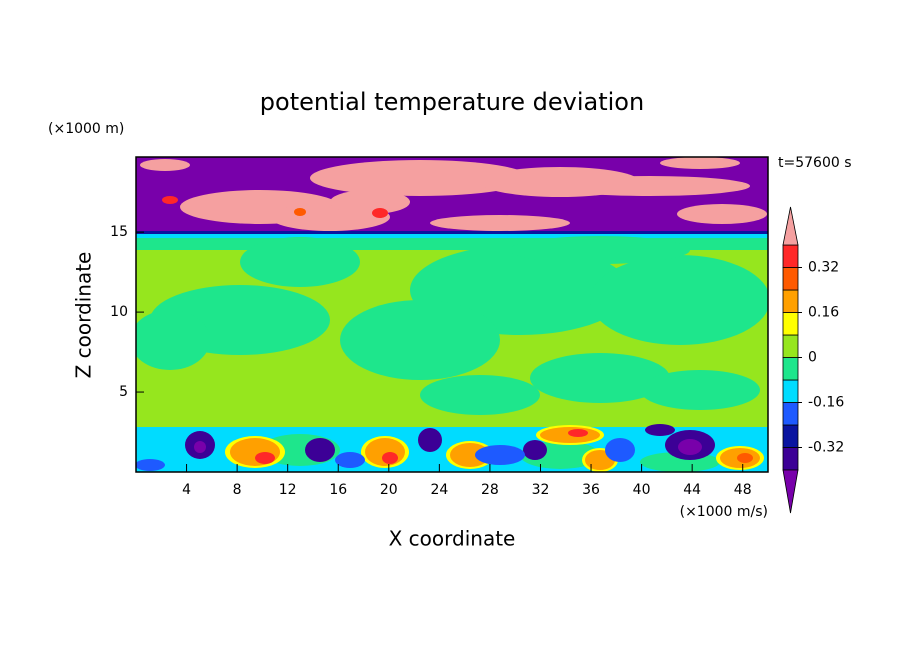 The image size is (904, 654). I want to click on colorbar-tick-label: -0.32, so click(826, 448).